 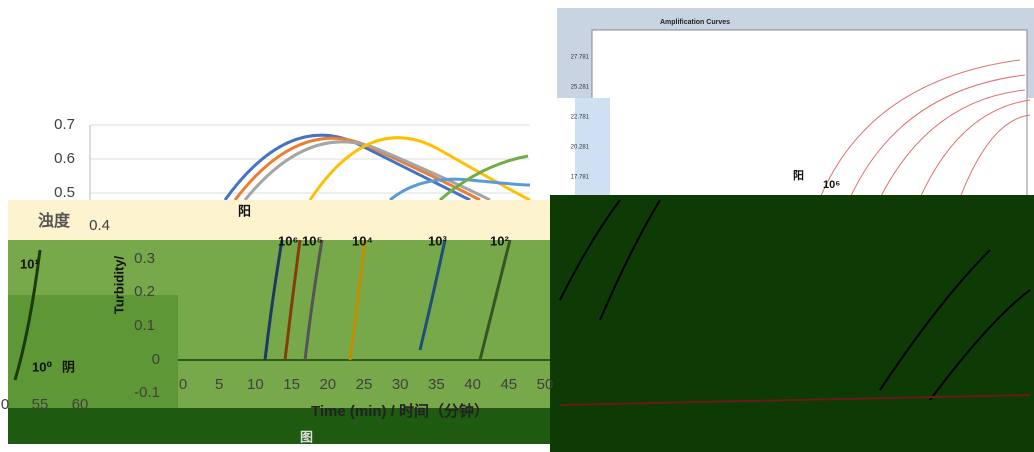 I want to click on x-tick-label: 60, so click(x=80, y=404).